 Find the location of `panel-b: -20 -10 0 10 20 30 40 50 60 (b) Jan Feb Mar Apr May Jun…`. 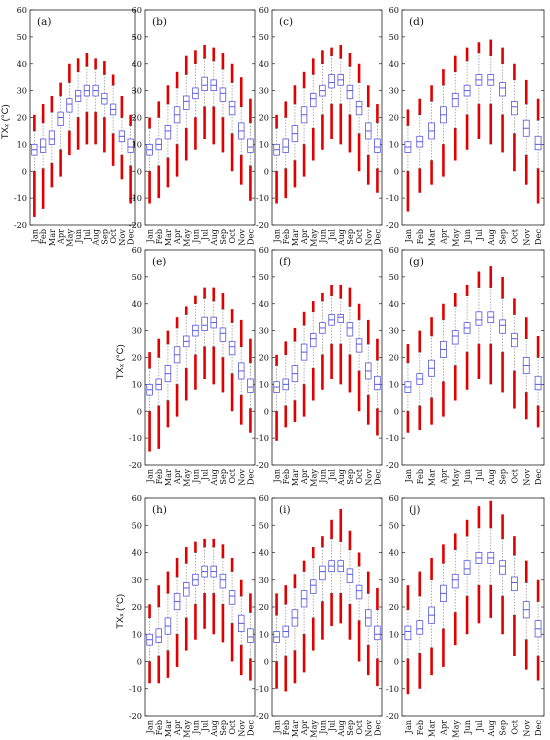

panel-b: -20 -10 0 10 20 30 40 50 60 (b) Jan Feb Mar Apr May Jun… is located at coordinates (192, 126).